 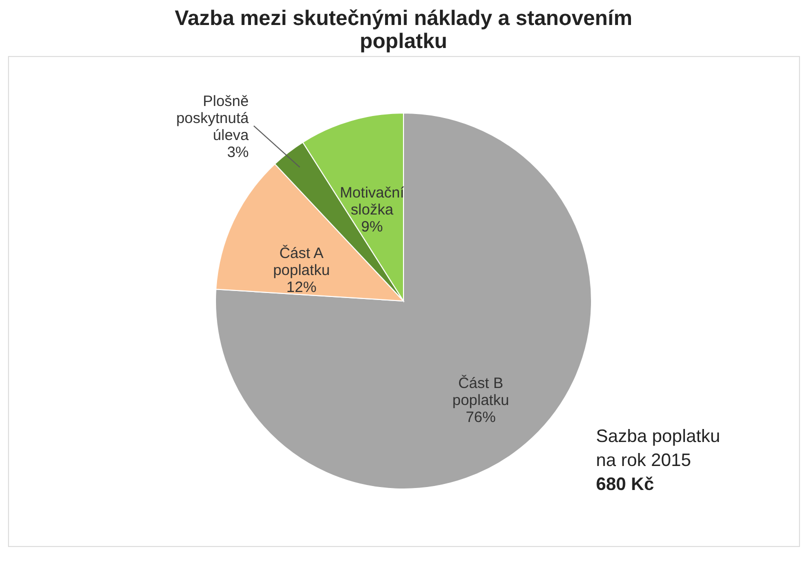 What do you see at coordinates (481, 392) in the screenshot?
I see `slice-label: Část B poplatku` at bounding box center [481, 392].